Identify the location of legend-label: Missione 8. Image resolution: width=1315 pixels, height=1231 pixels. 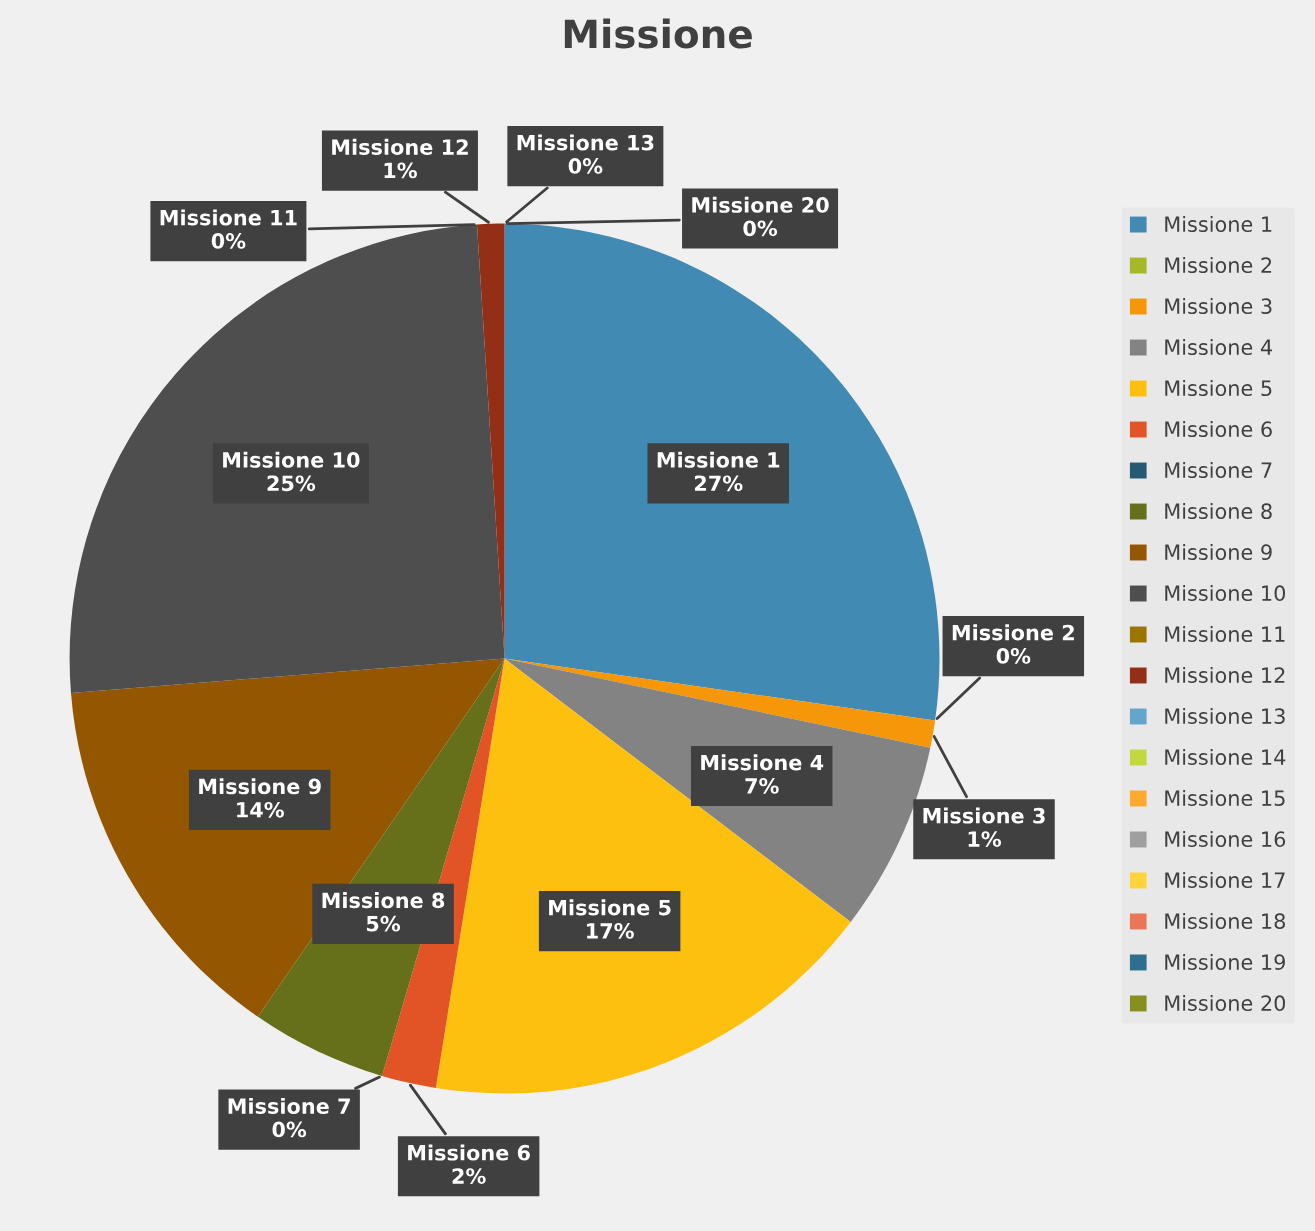
(1218, 511).